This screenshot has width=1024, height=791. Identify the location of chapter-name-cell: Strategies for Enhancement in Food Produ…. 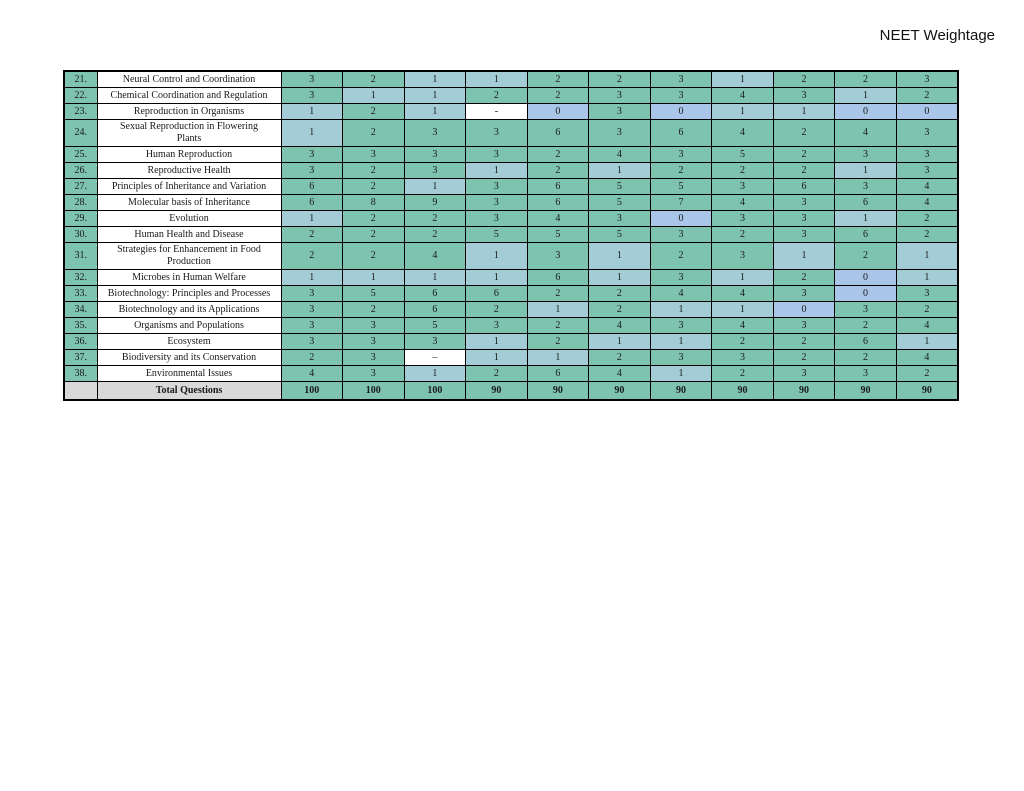
(189, 256).